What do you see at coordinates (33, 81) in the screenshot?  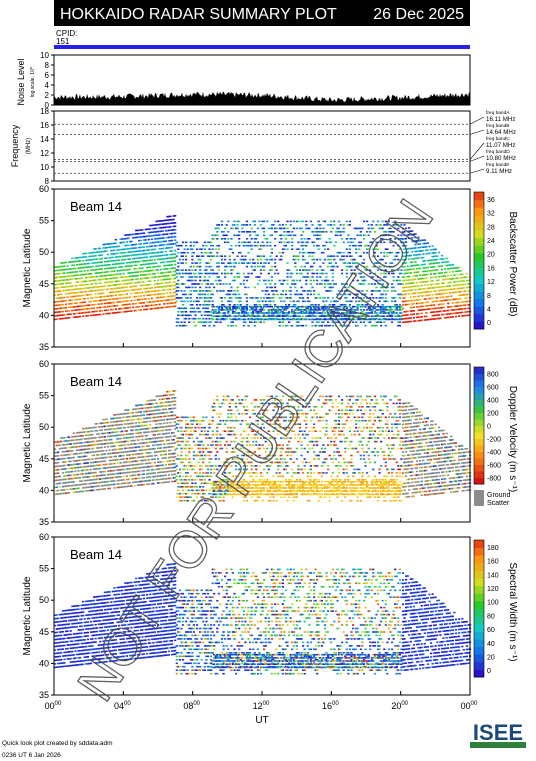 I see `noise-ylabel-sub: log scale, 10^` at bounding box center [33, 81].